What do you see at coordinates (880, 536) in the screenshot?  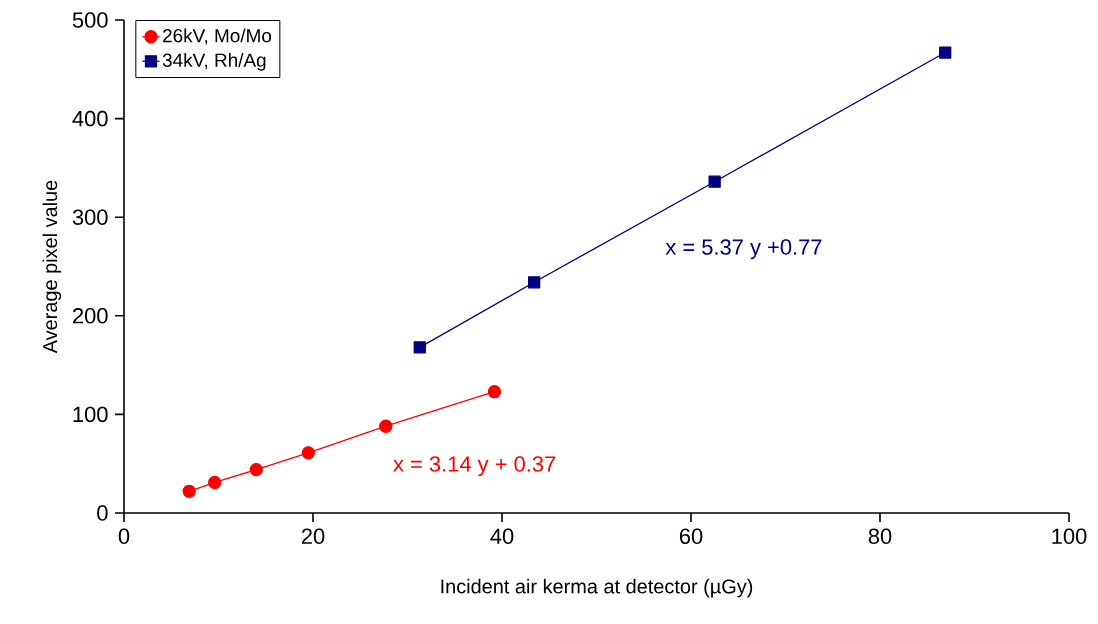 I see `x-tick-label: 80` at bounding box center [880, 536].